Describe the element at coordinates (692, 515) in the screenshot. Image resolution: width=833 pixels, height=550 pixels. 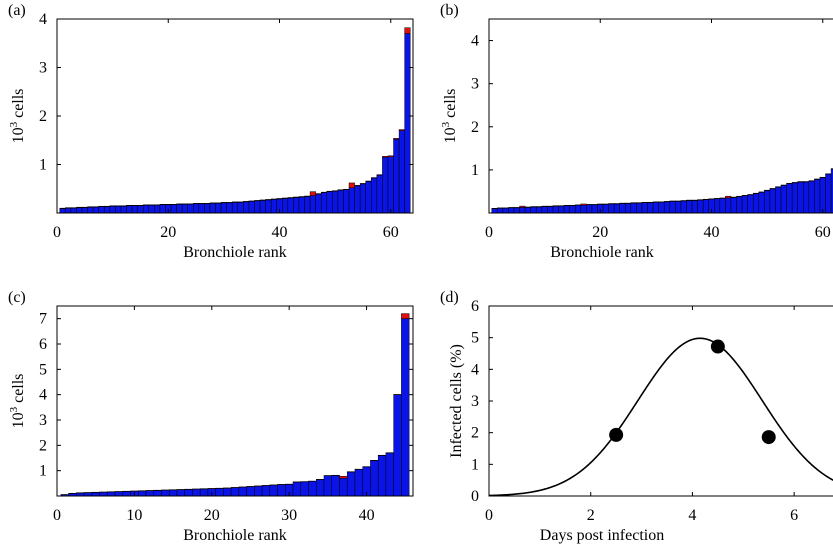
I see `x-tick-label: 4` at that location.